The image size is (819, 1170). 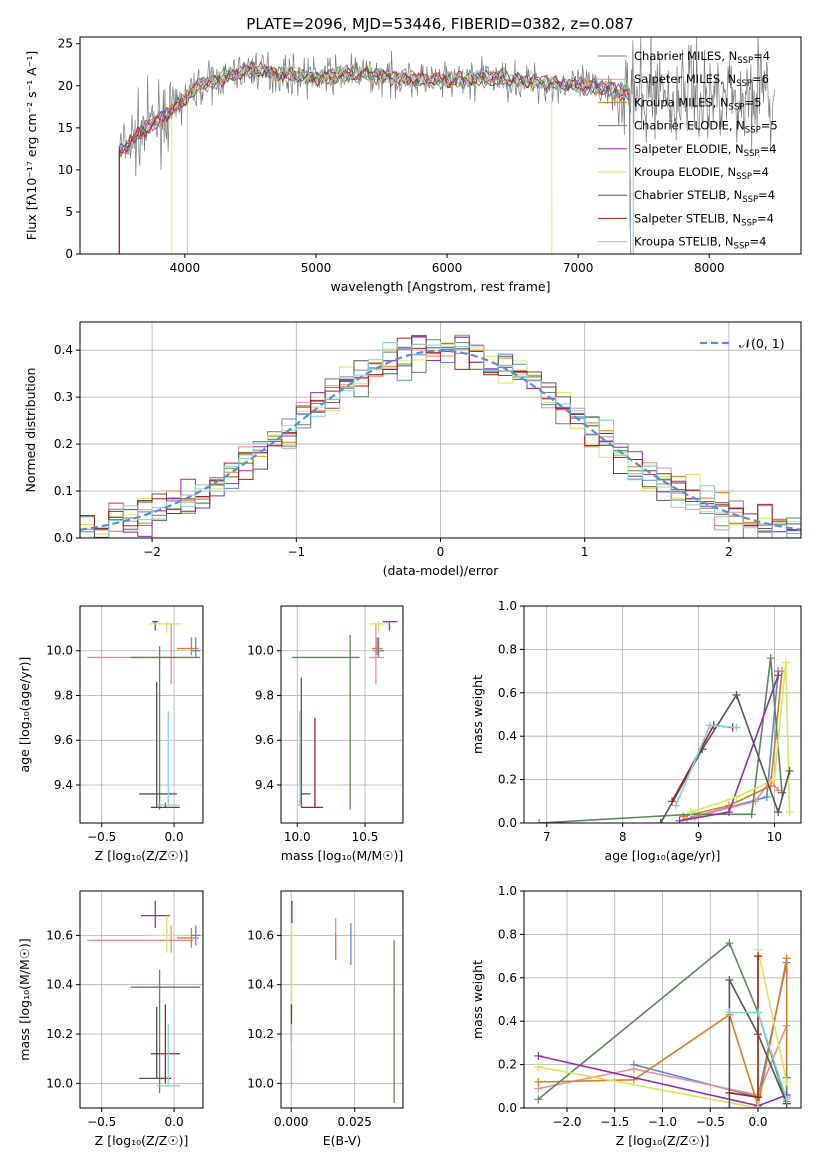 I want to click on x-tick-label: 6000, so click(x=447, y=268).